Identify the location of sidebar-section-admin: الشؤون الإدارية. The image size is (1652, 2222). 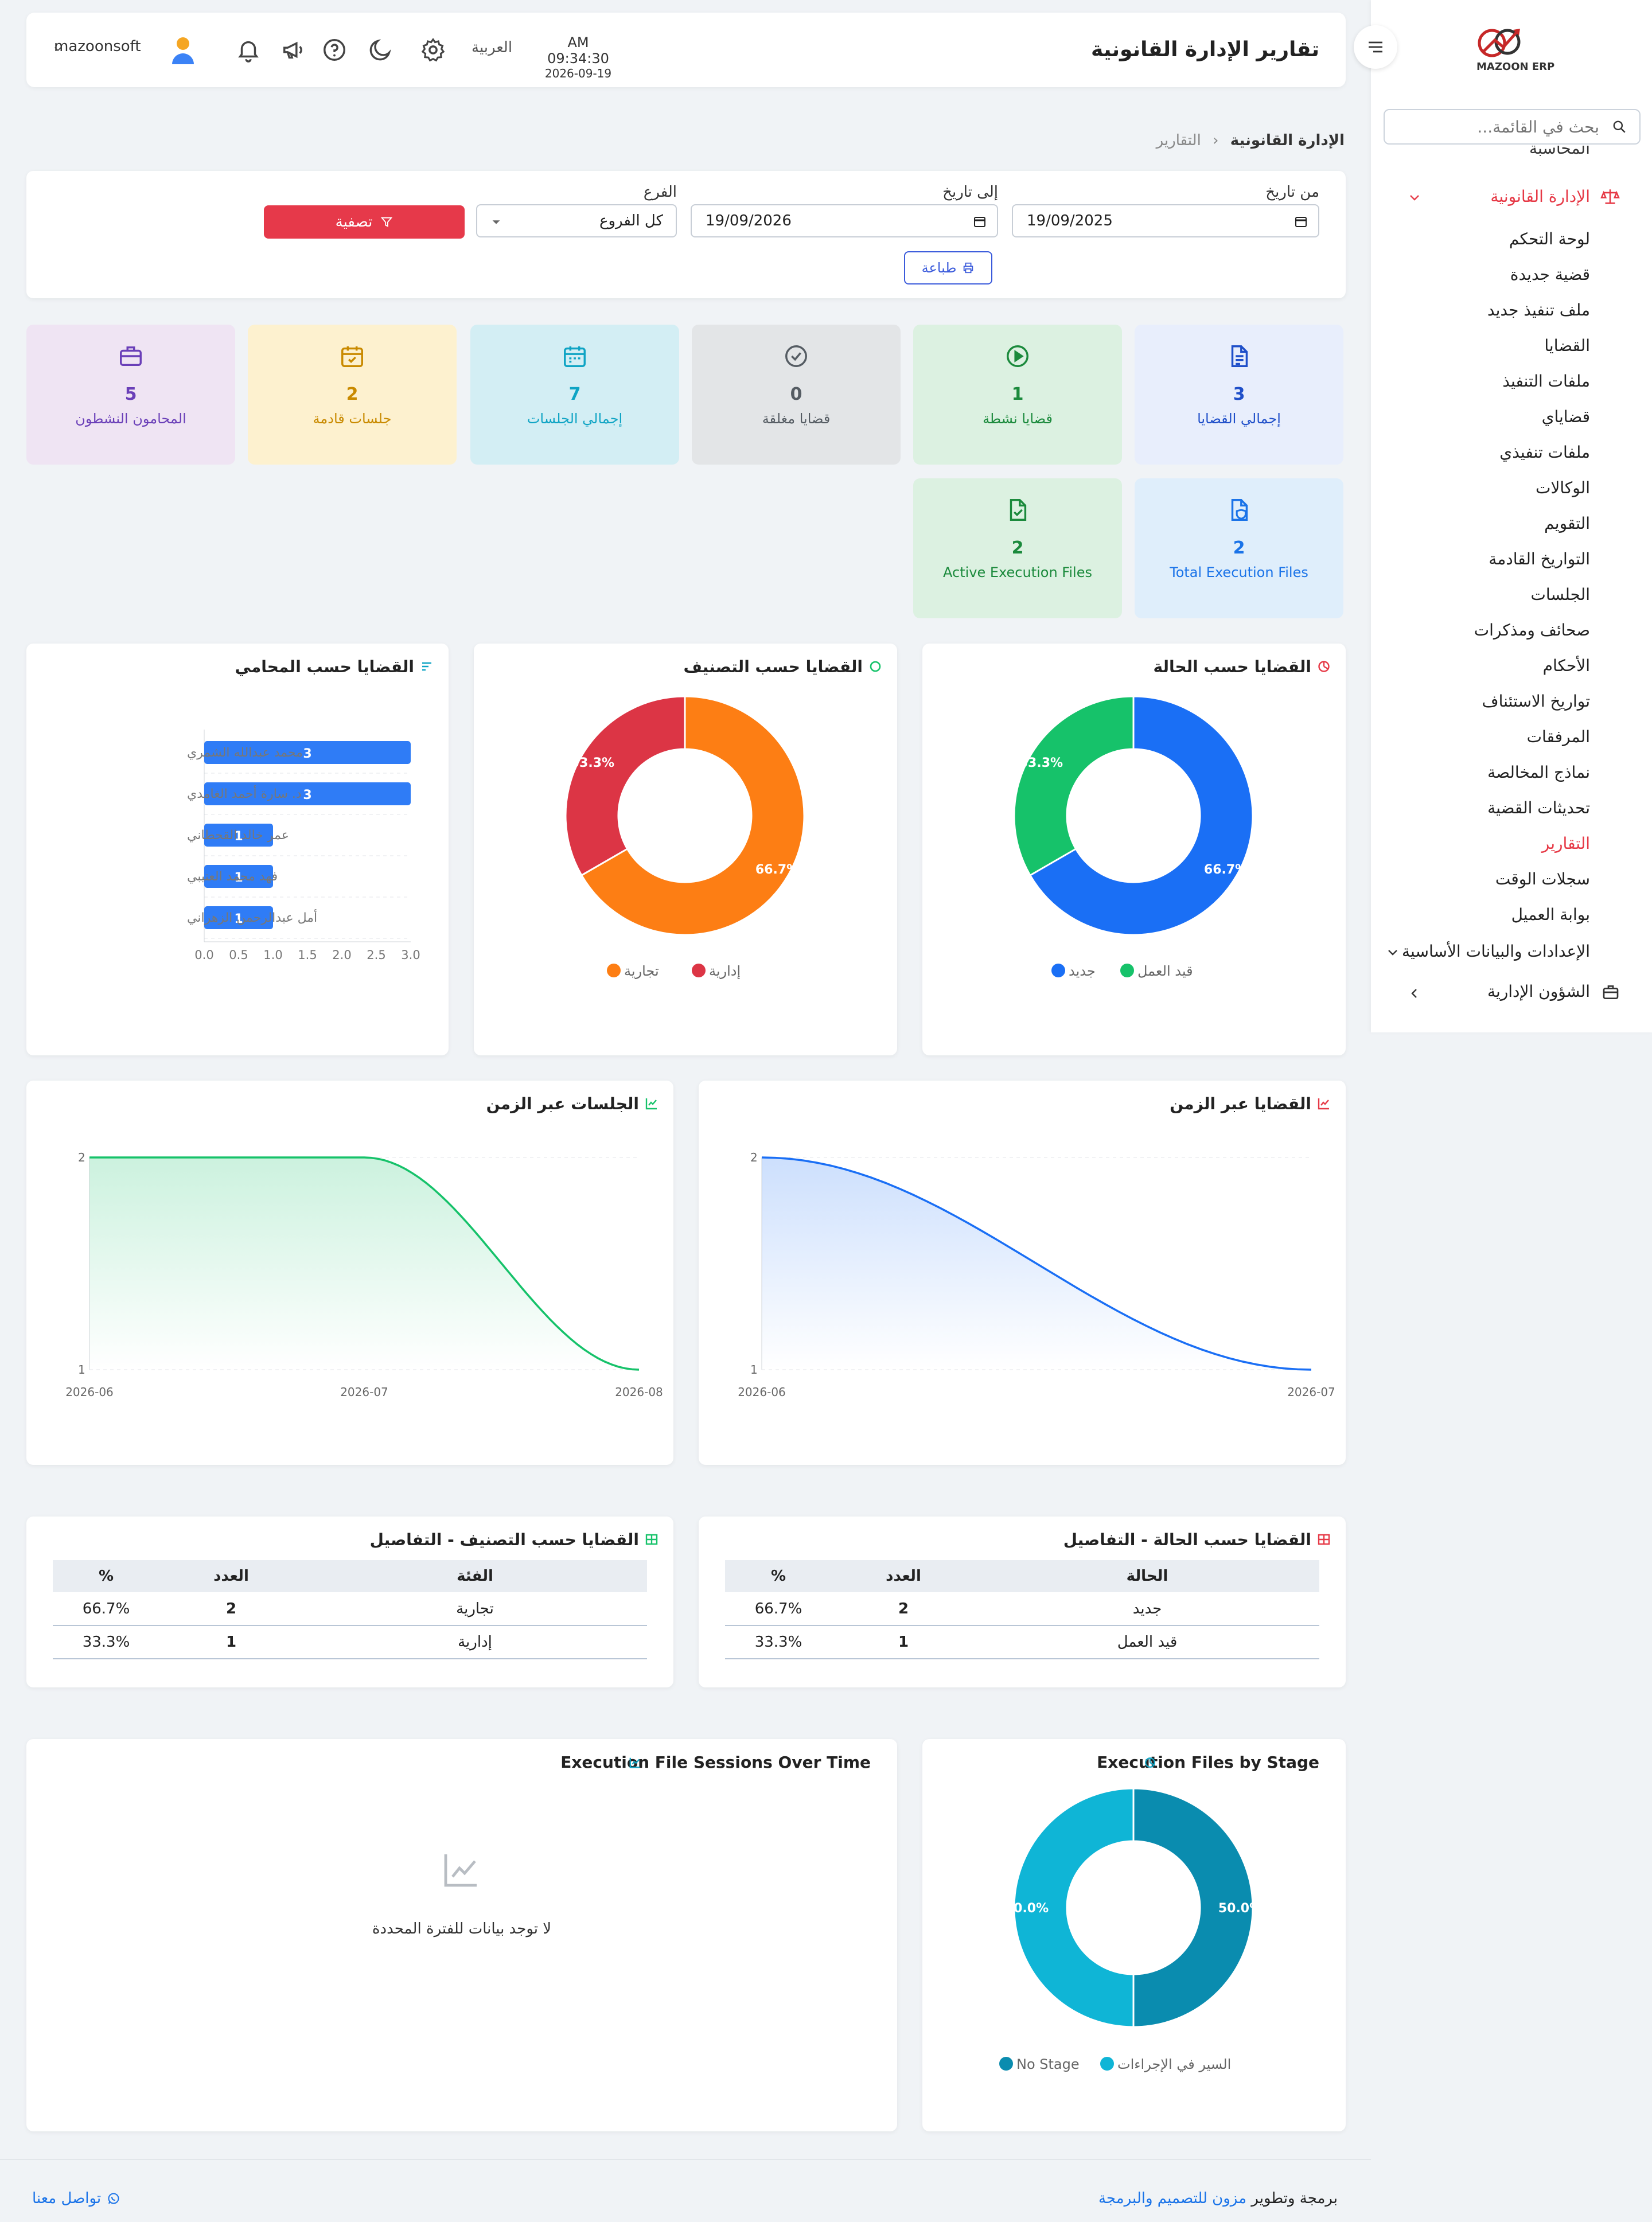
(1511, 993).